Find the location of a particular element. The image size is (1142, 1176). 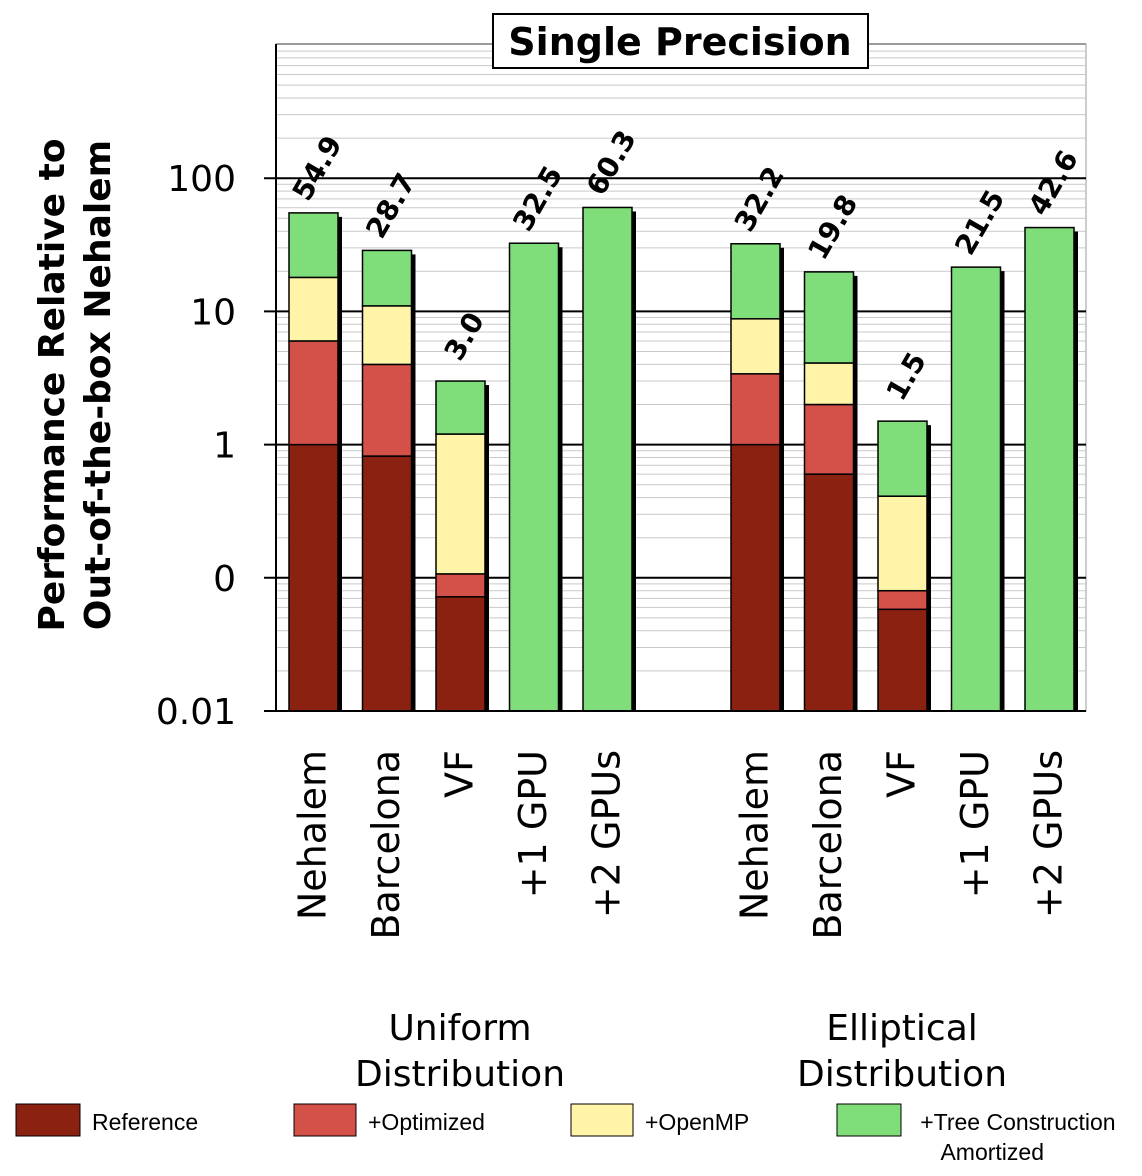

legend-label-tree-line1: +Tree Construction is located at coordinates (1017, 1122).